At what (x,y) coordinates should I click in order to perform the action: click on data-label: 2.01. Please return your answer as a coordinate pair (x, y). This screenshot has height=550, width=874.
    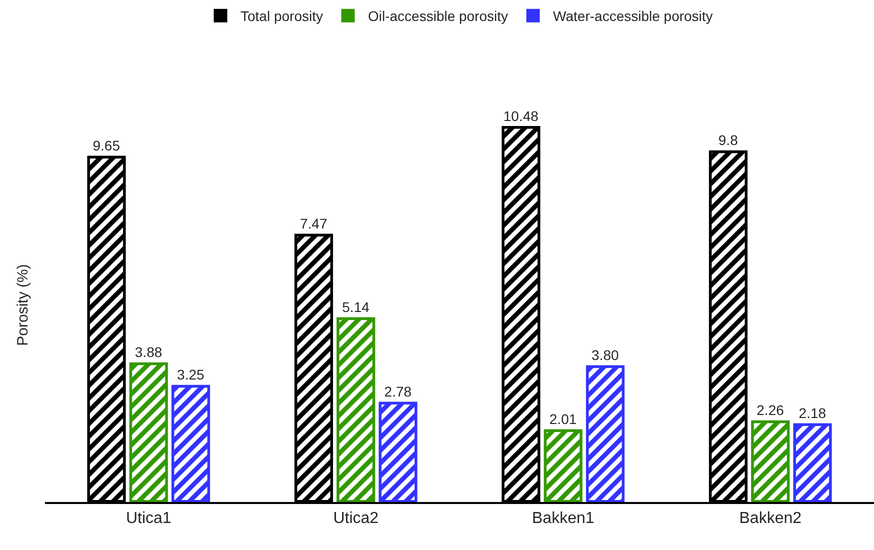
    Looking at the image, I should click on (563, 419).